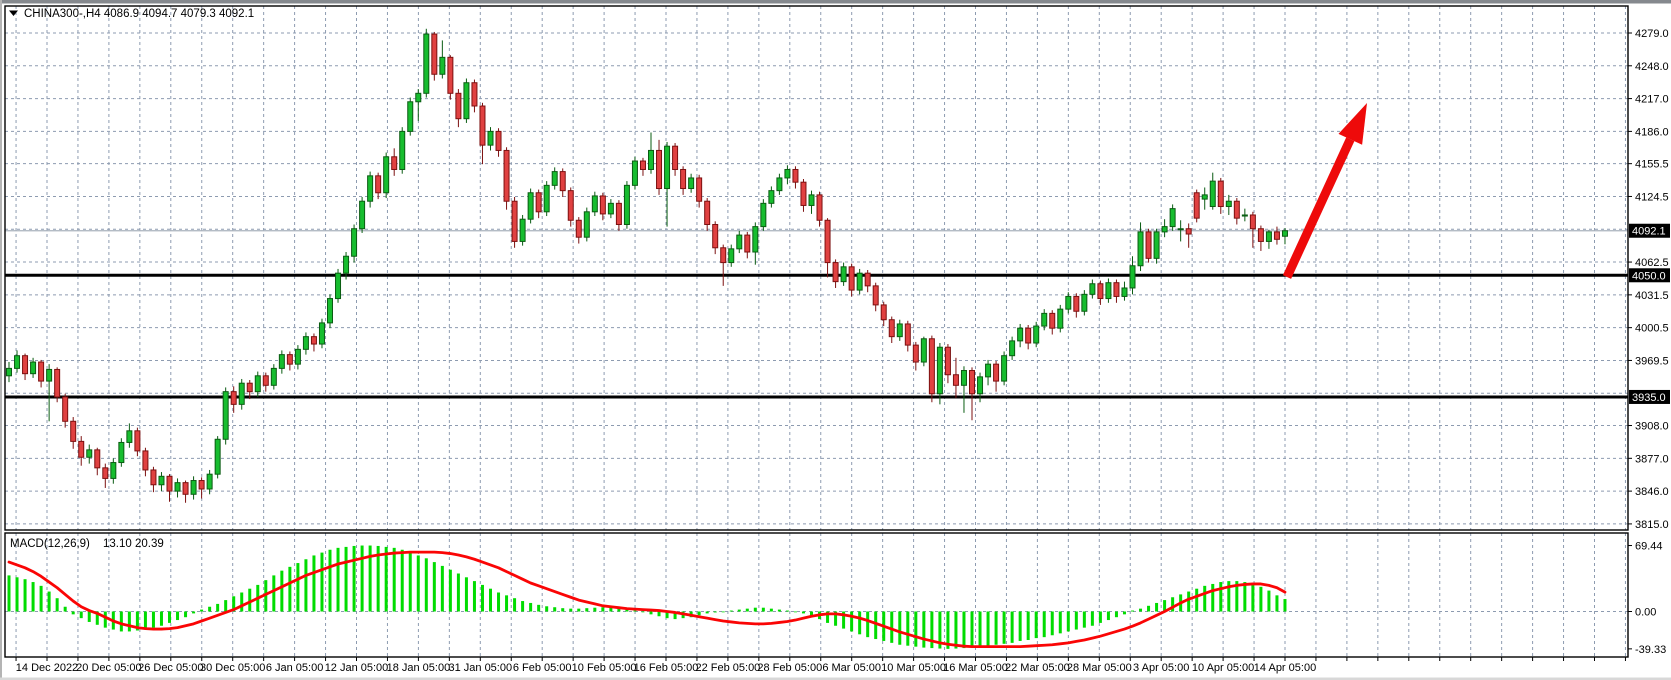  I want to click on price-axis-label: 4279.0, so click(1652, 34).